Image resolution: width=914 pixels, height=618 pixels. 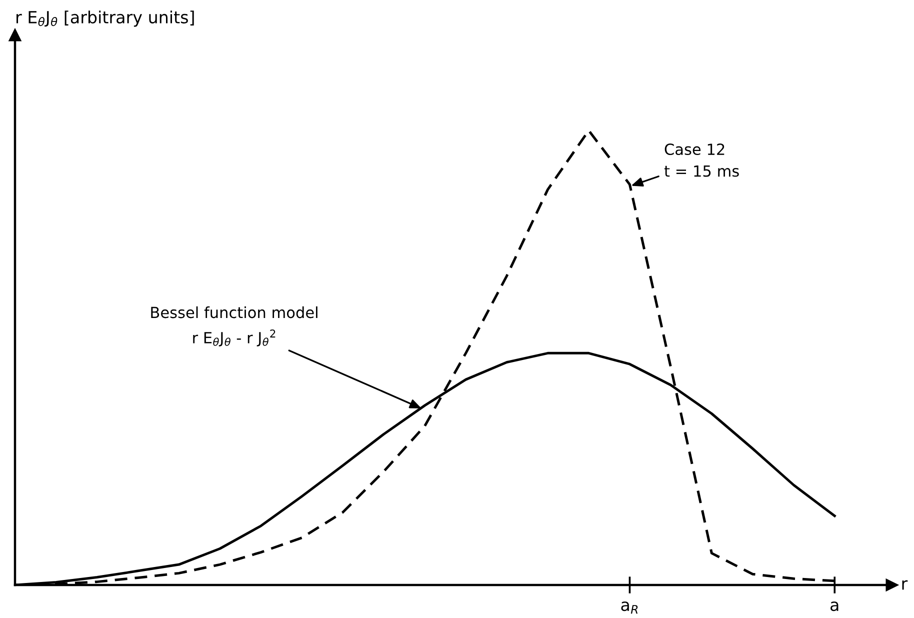 What do you see at coordinates (701, 160) in the screenshot?
I see `annotation: Case 12 t = 15 ms` at bounding box center [701, 160].